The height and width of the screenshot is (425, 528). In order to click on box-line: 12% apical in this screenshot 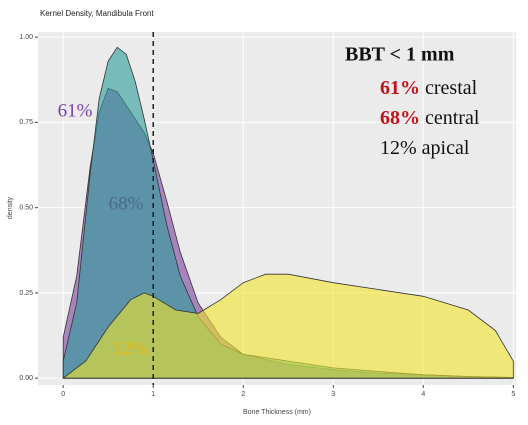, I will do `click(425, 148)`.